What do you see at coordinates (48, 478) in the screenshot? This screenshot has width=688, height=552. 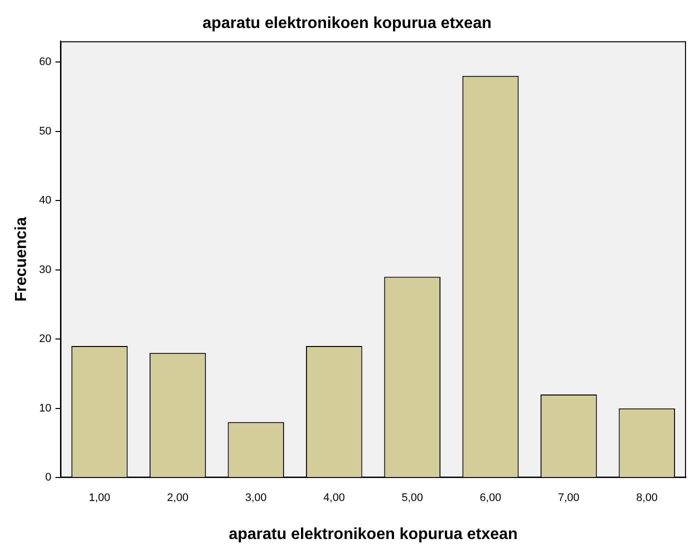 I see `y-tick-label: 0` at bounding box center [48, 478].